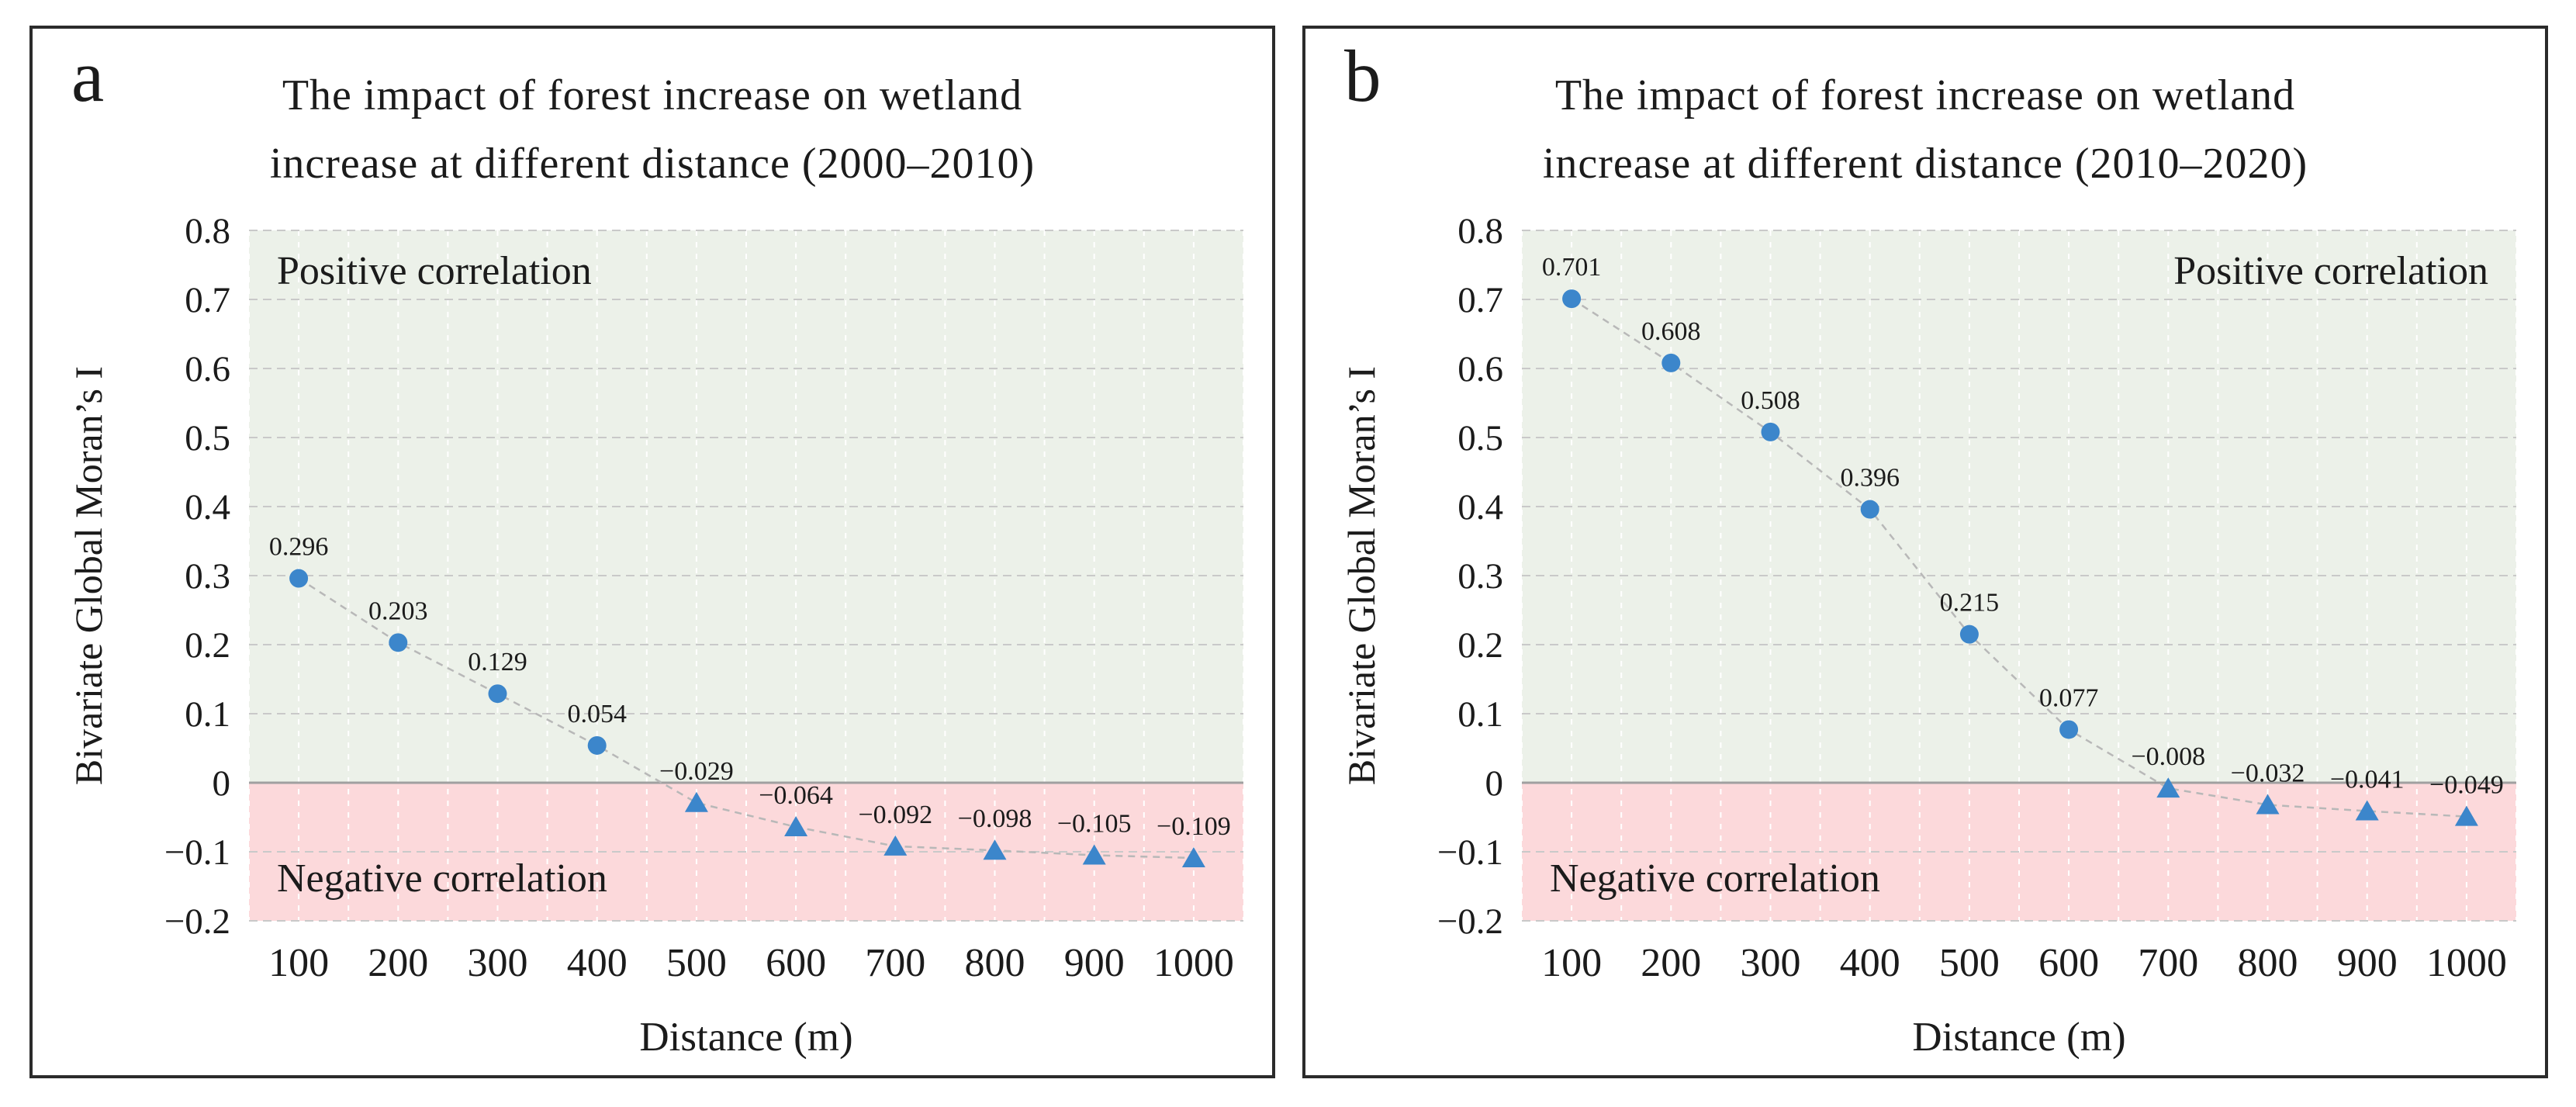 This screenshot has height=1107, width=2576. I want to click on data-point-label: −0.049, so click(2466, 785).